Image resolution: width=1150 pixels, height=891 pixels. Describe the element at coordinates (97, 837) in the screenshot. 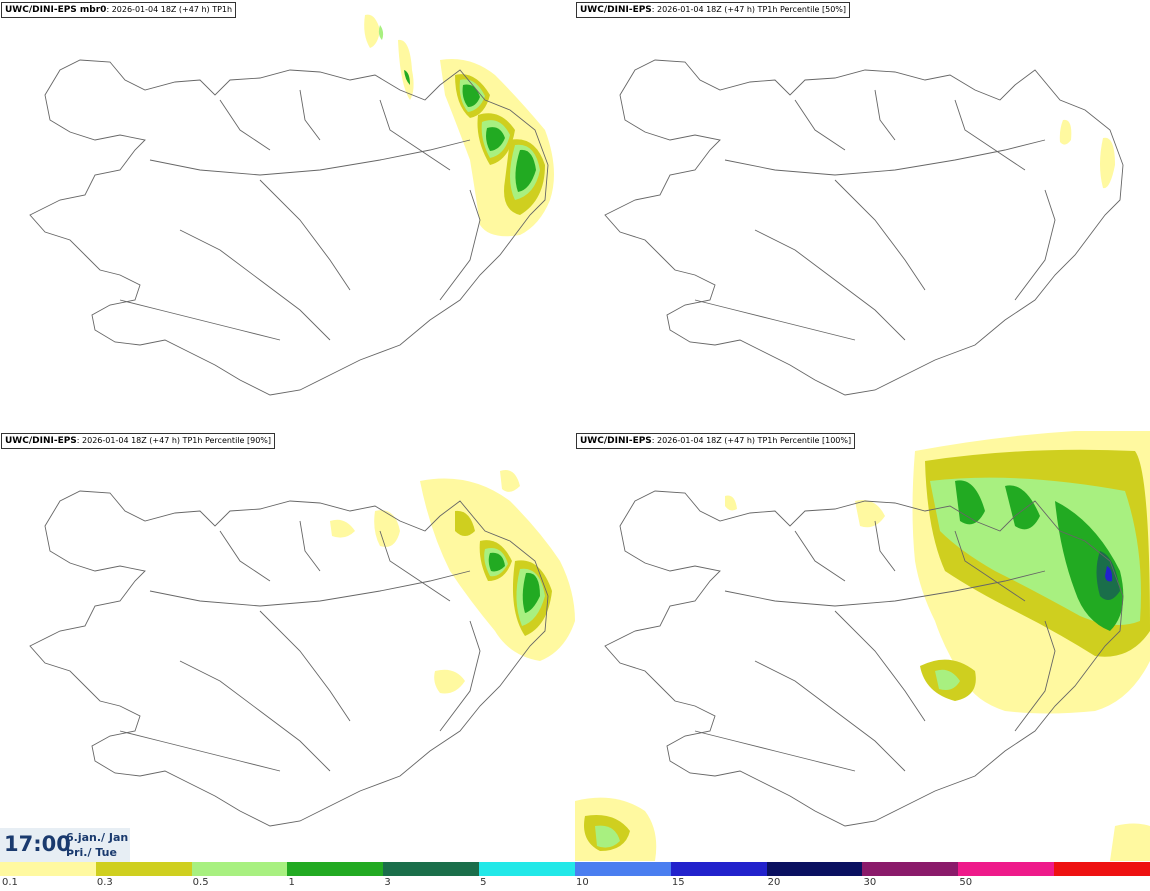

I see `valid-date-line1: 6.jan./ Jan` at that location.